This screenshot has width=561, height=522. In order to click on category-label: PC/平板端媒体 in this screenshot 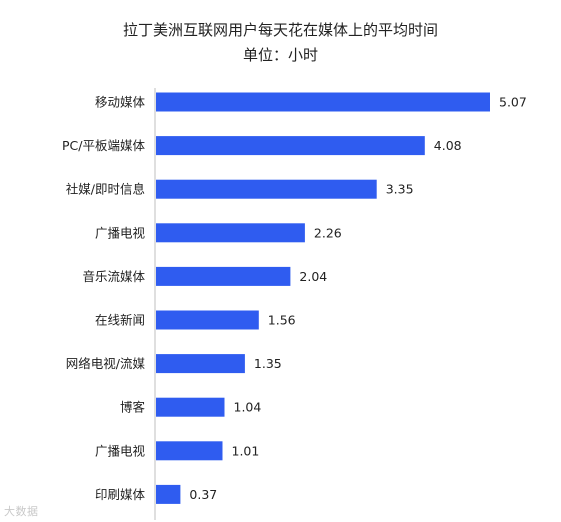, I will do `click(103, 145)`.